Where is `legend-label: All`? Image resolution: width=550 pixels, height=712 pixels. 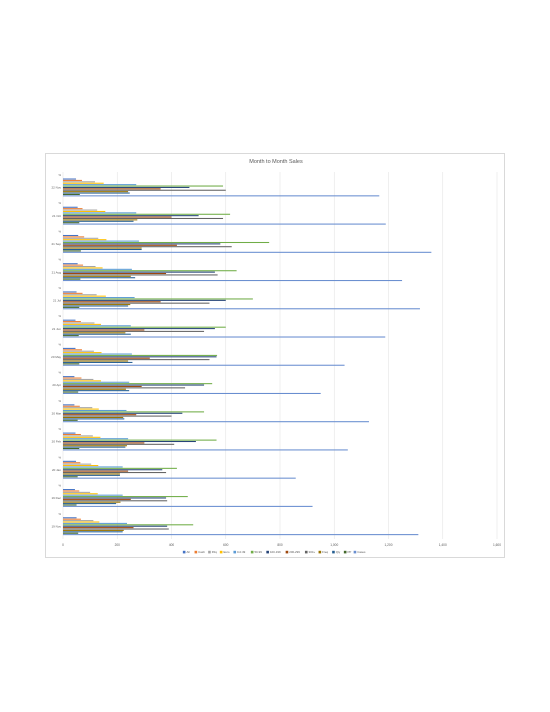 legend-label: All is located at coordinates (188, 552).